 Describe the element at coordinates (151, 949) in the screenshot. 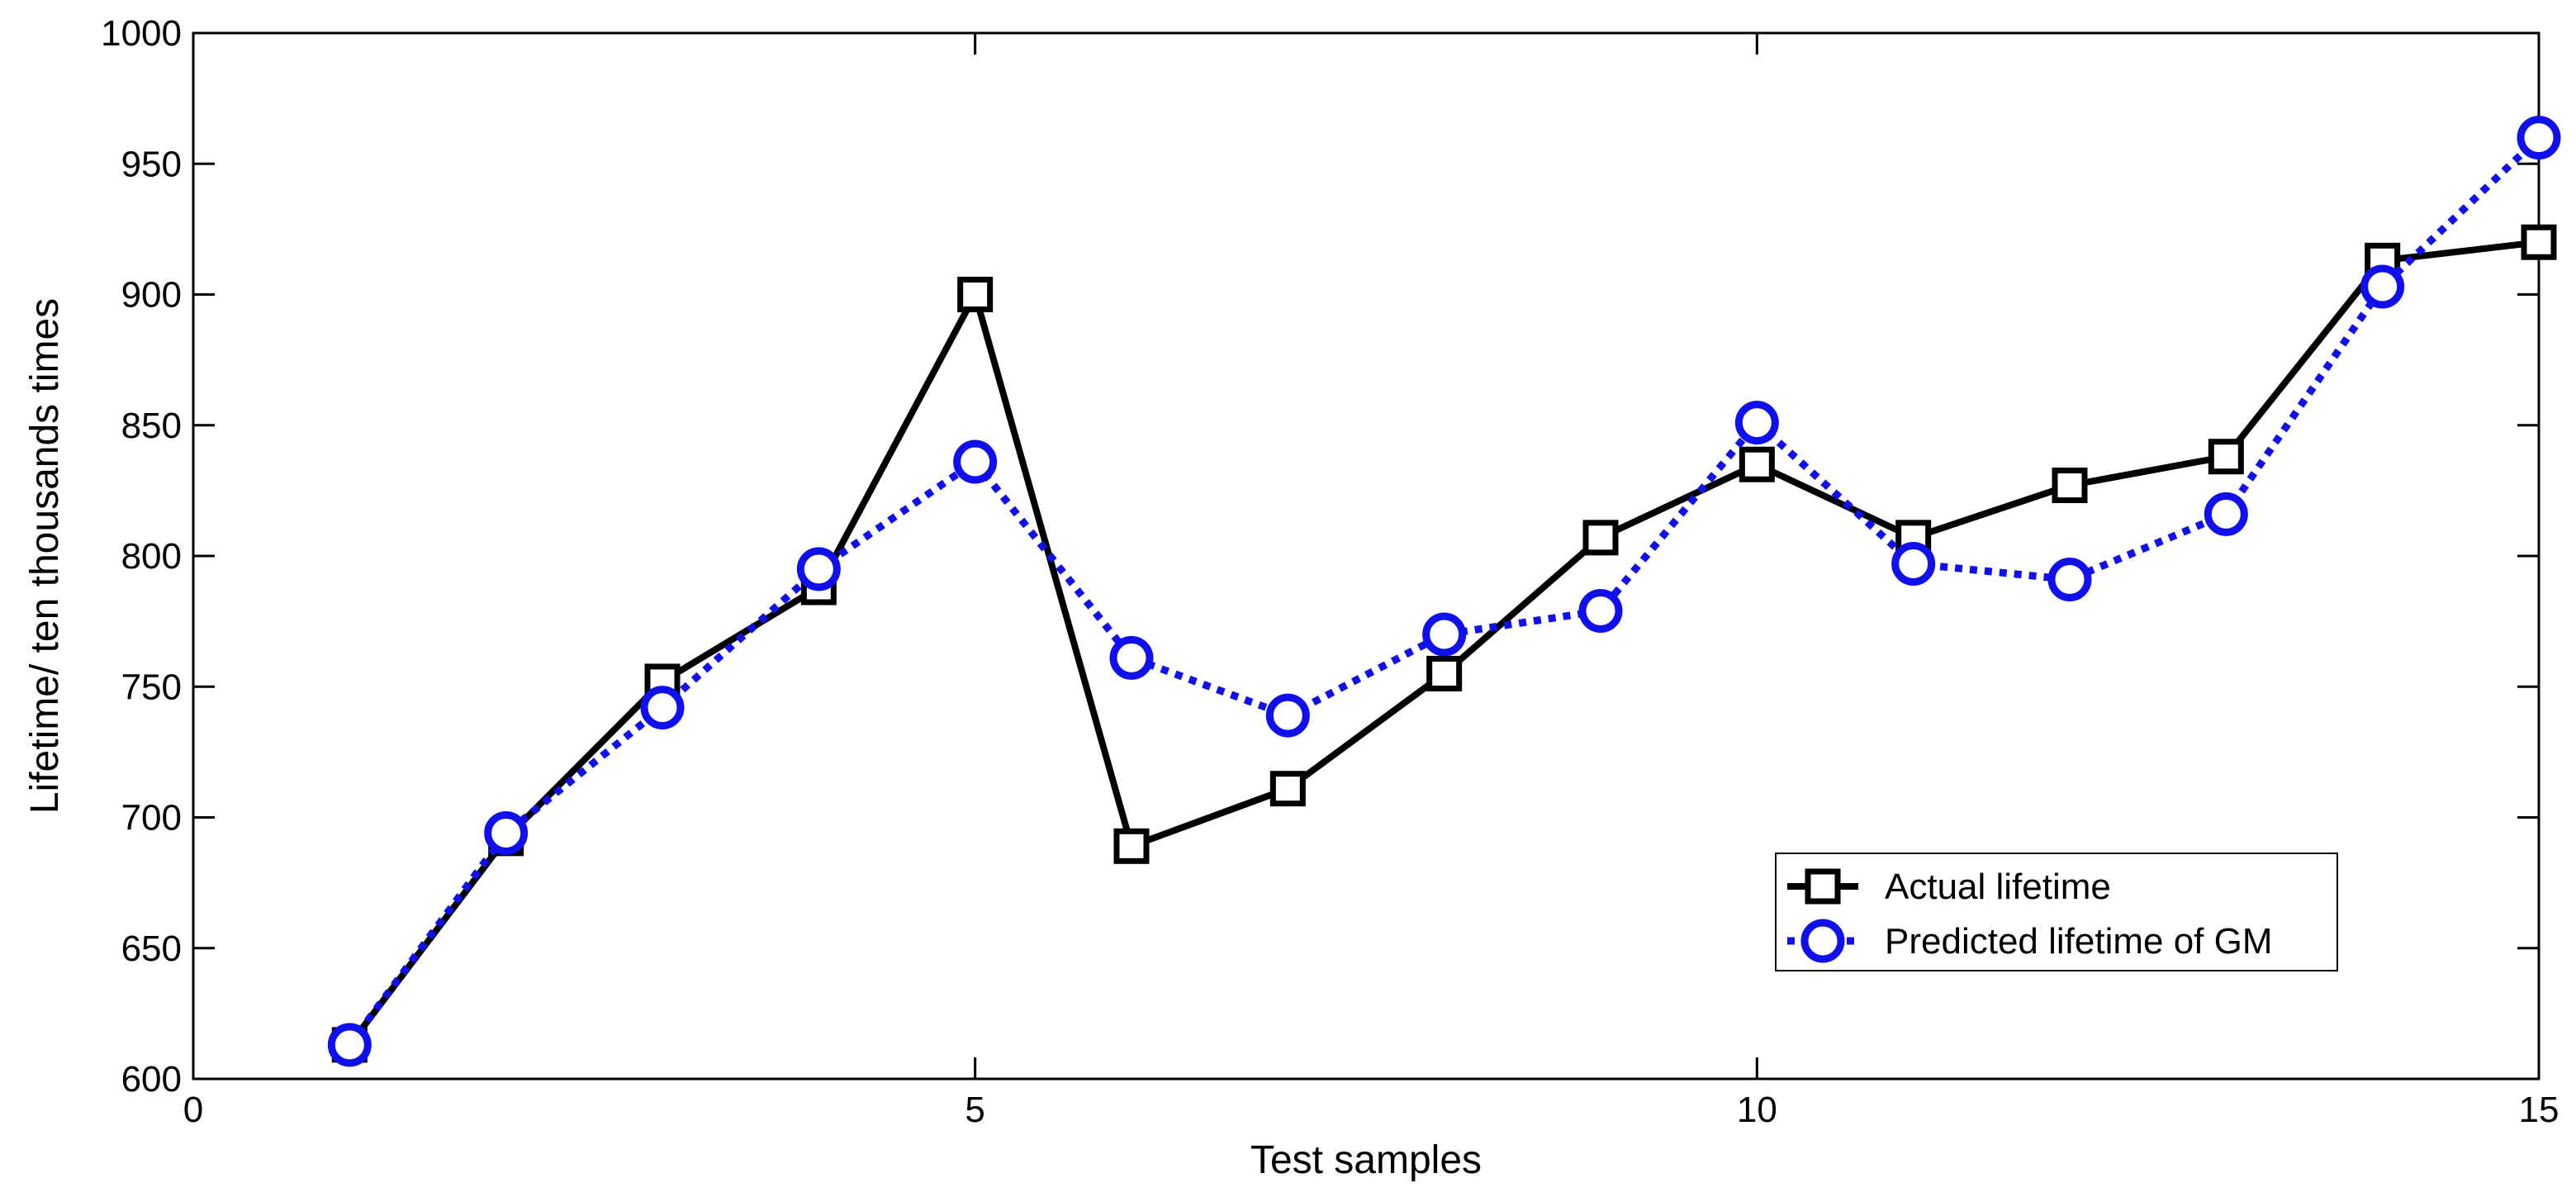

I see `y-tick-label: 650` at that location.